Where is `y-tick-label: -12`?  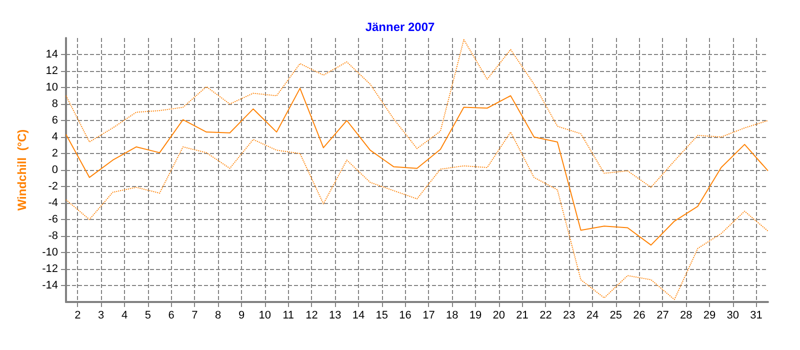 y-tick-label: -12 is located at coordinates (50, 269).